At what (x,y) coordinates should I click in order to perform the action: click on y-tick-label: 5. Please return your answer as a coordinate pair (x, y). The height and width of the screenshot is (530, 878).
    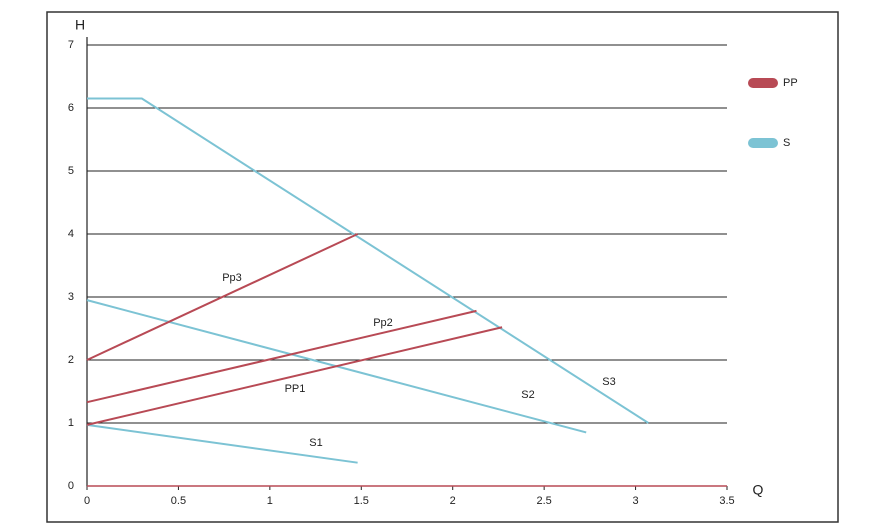
    Looking at the image, I should click on (71, 171).